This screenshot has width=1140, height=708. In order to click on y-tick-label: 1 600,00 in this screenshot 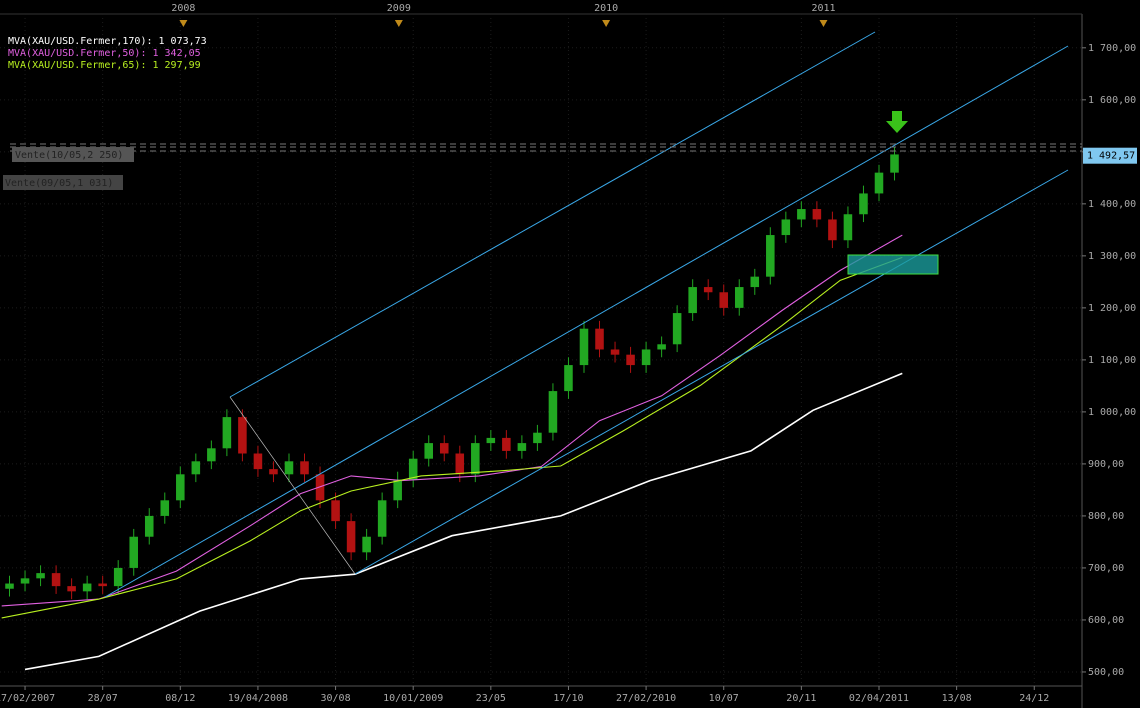, I will do `click(1112, 100)`.